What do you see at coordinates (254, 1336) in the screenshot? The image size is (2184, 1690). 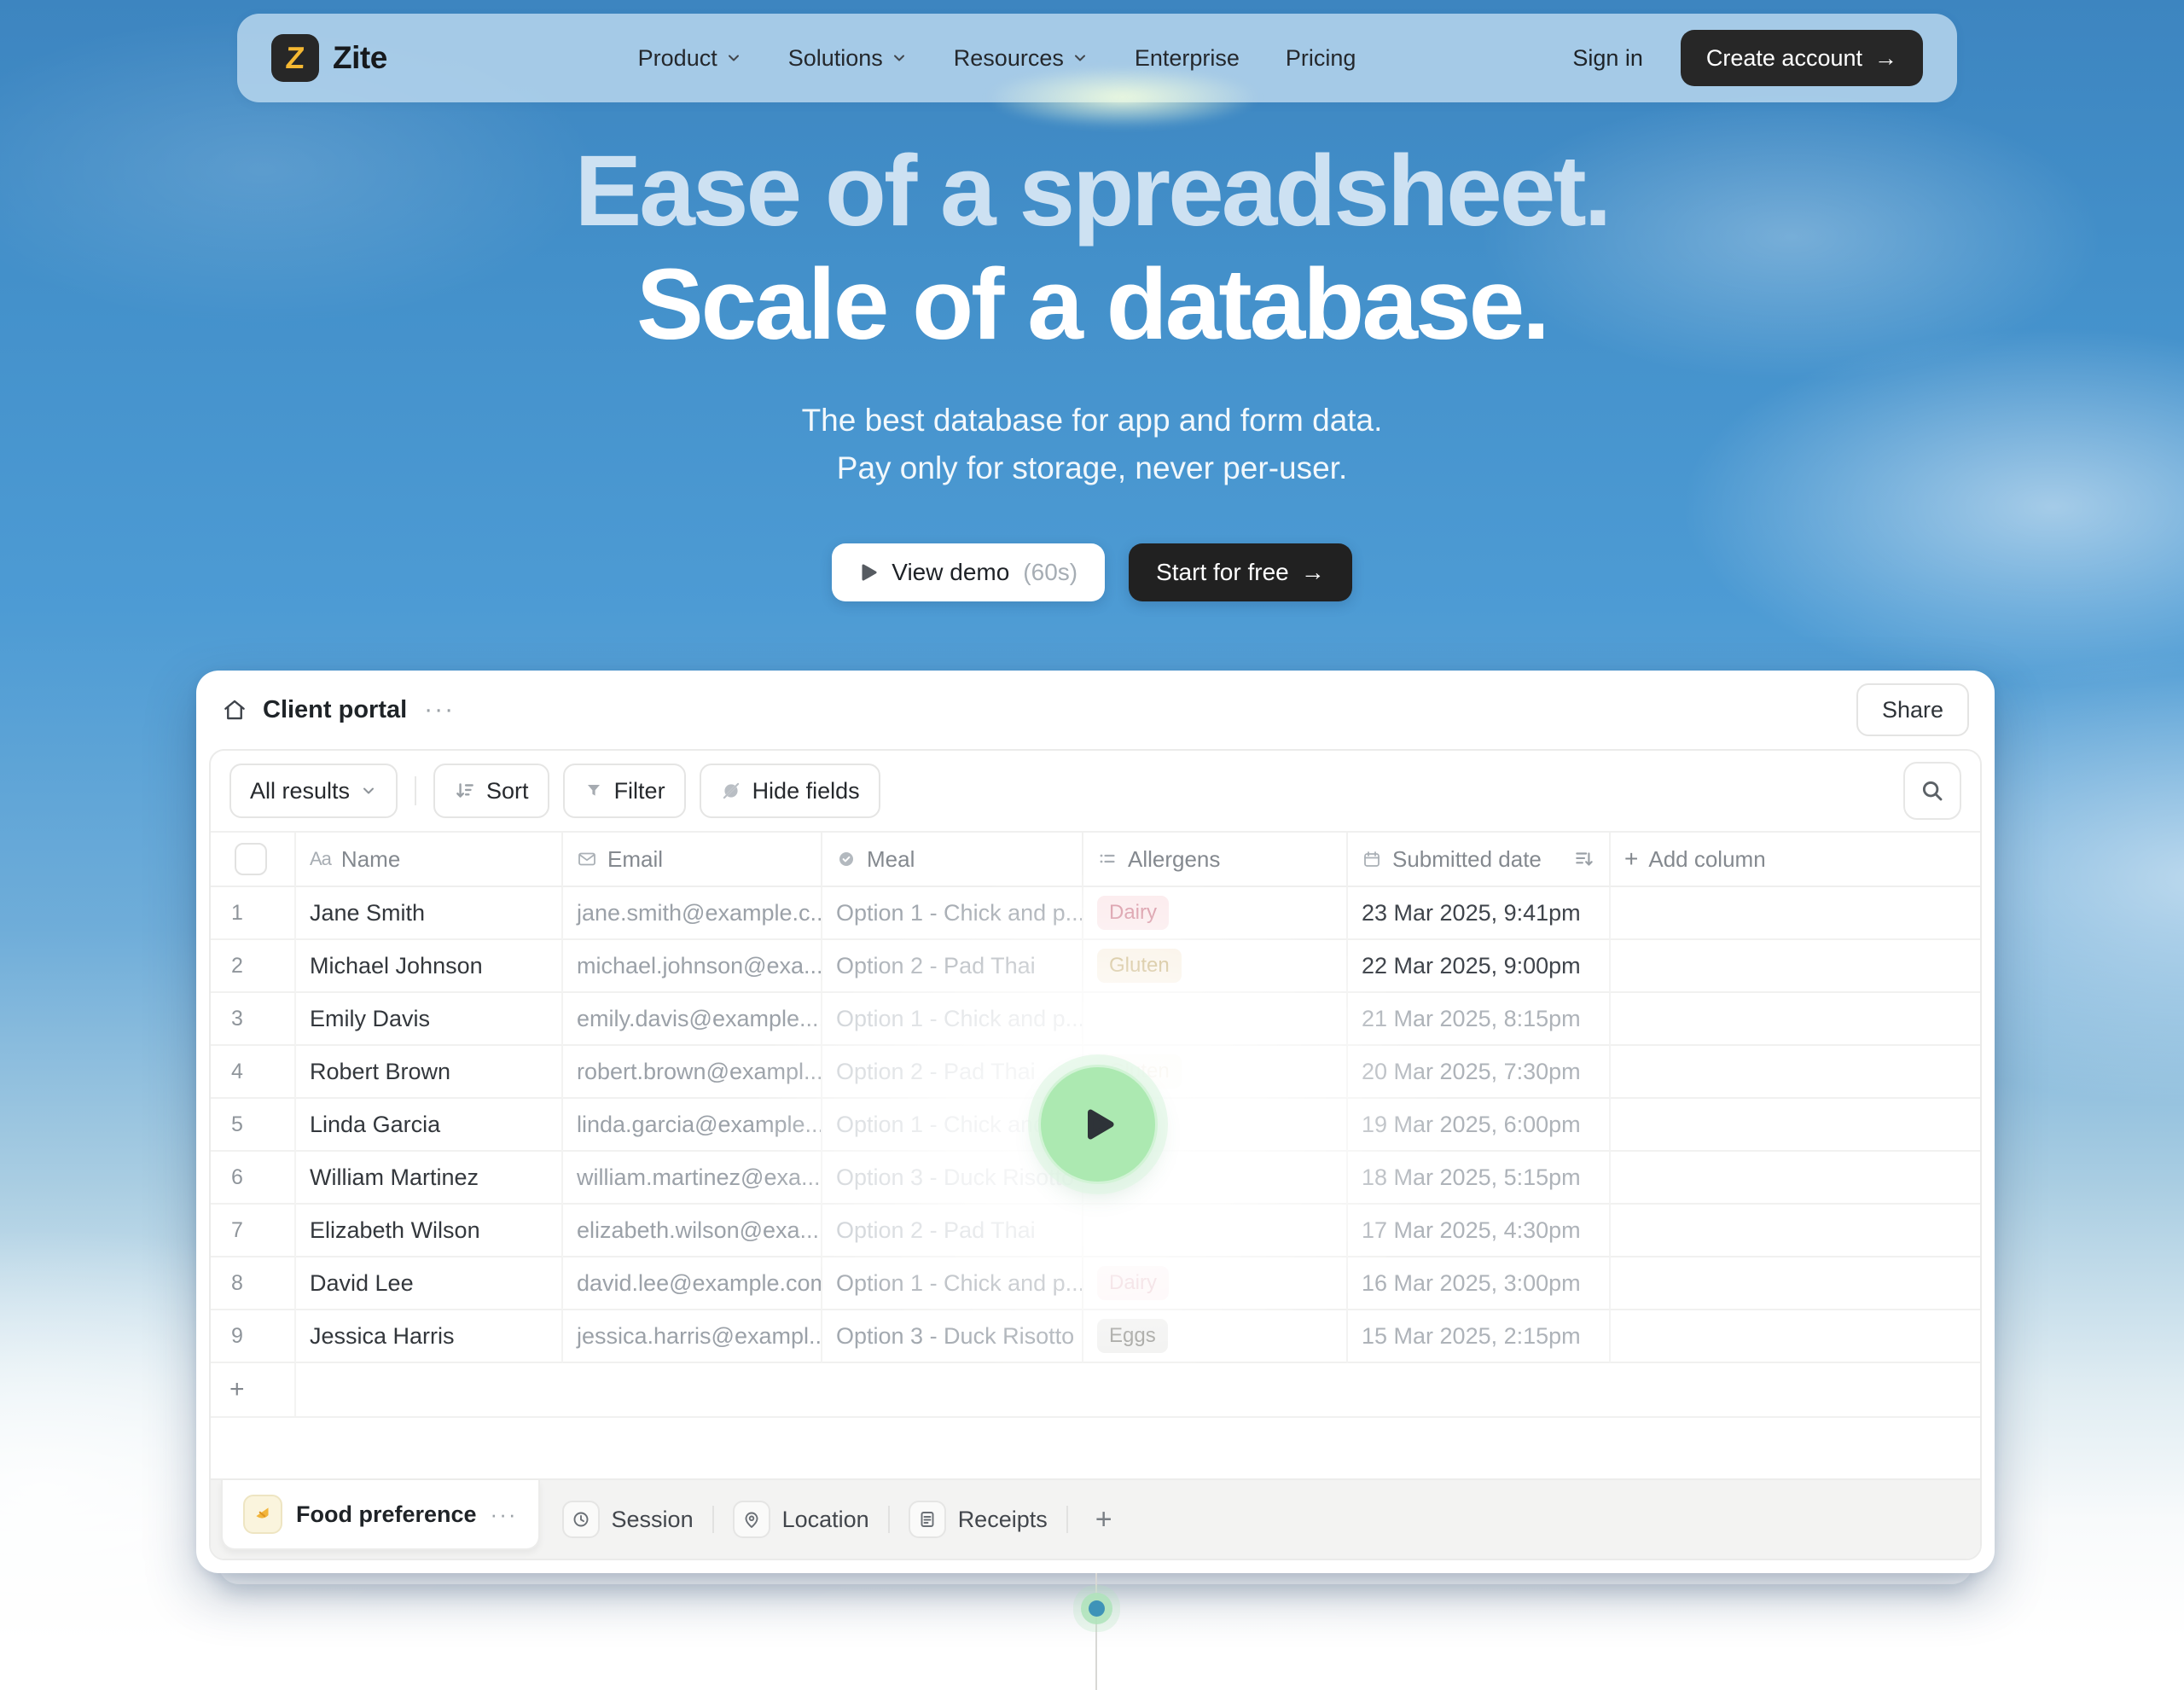 I see `row-number: 9` at bounding box center [254, 1336].